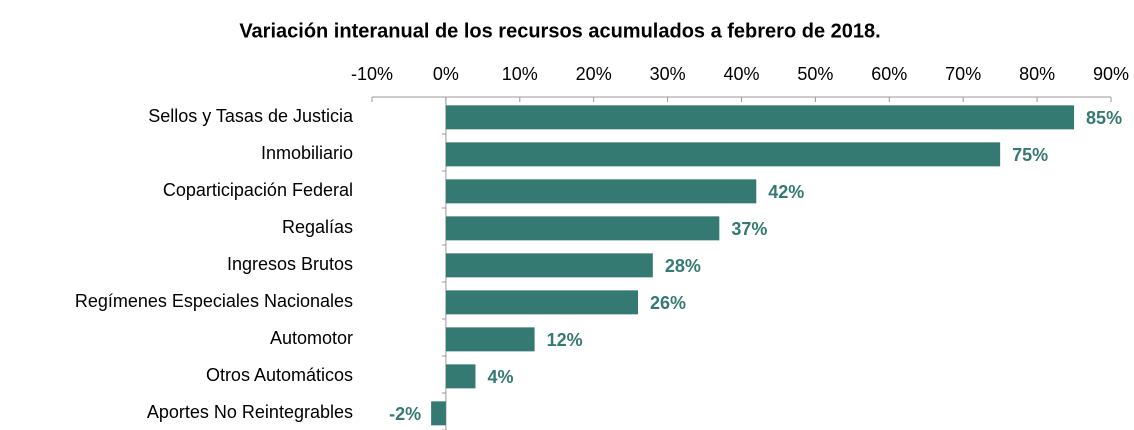 The width and height of the screenshot is (1134, 430). I want to click on x-tick-label: 10%, so click(520, 74).